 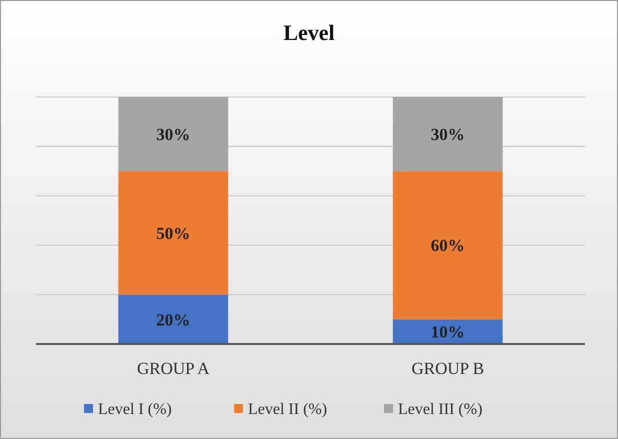 What do you see at coordinates (173, 368) in the screenshot?
I see `x-tick-label: GROUP A` at bounding box center [173, 368].